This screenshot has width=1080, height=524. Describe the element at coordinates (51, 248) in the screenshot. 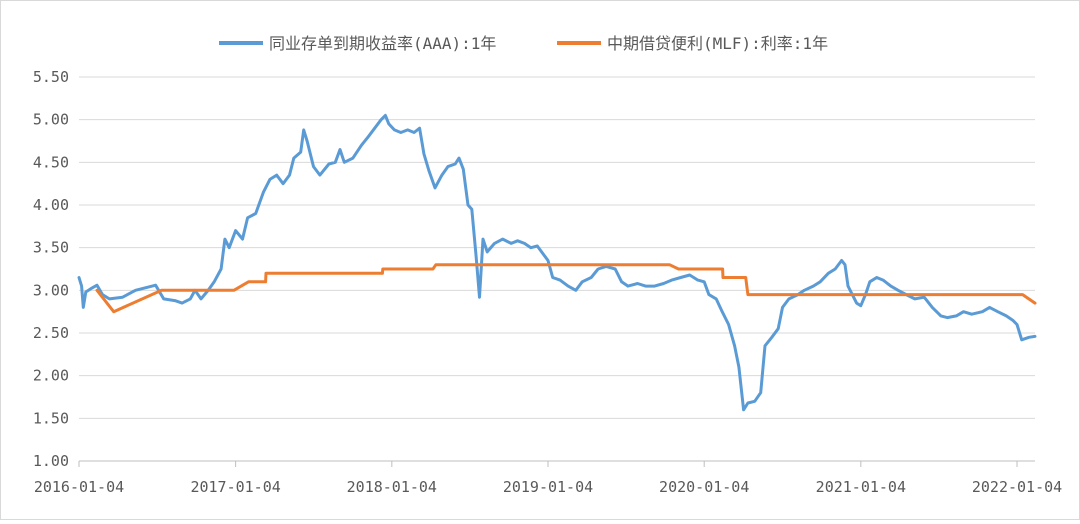

I see `y-tick-label: 3.50` at that location.